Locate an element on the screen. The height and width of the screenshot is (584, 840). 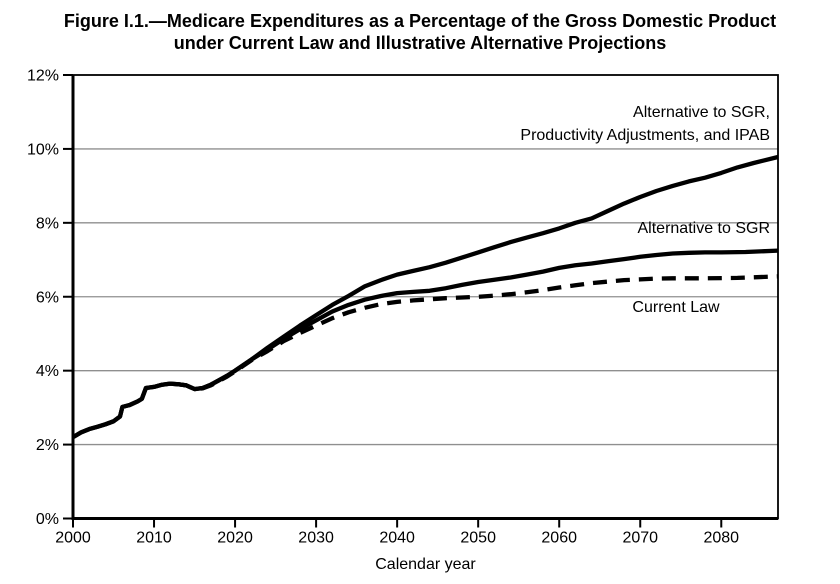
y-tick-label-4: 4% is located at coordinates (47, 371).